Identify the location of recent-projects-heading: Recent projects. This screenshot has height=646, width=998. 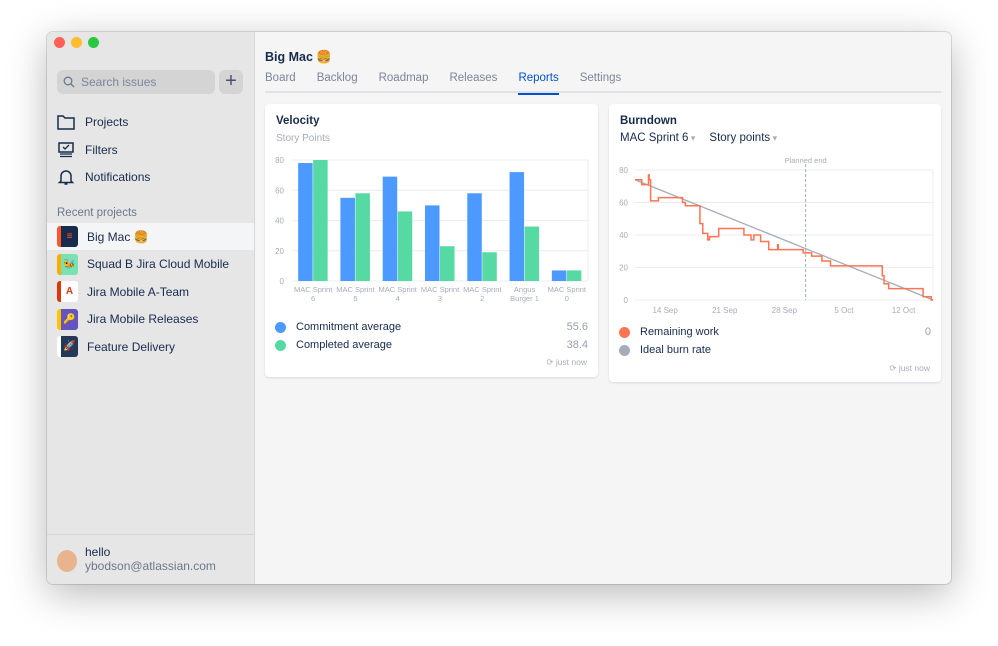
(97, 213).